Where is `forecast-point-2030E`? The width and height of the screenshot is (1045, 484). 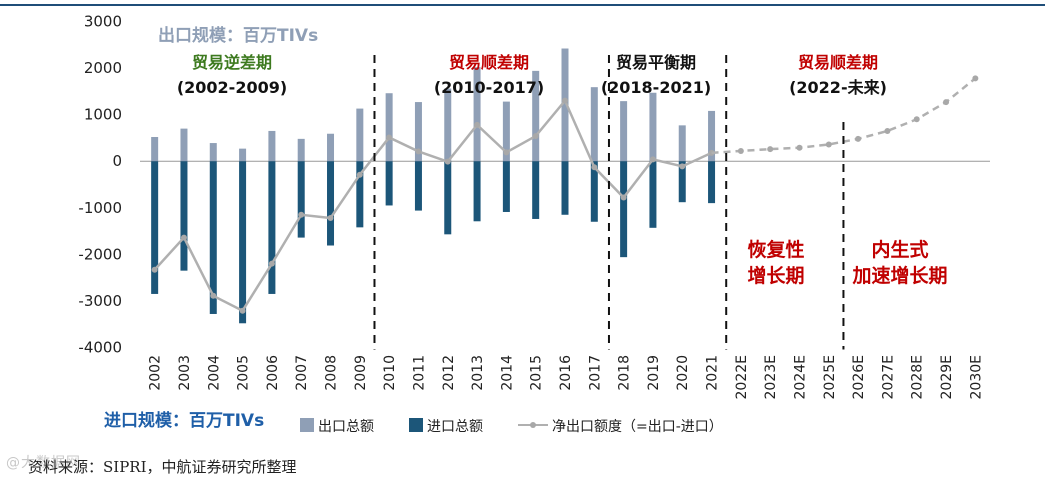
forecast-point-2030E is located at coordinates (975, 78).